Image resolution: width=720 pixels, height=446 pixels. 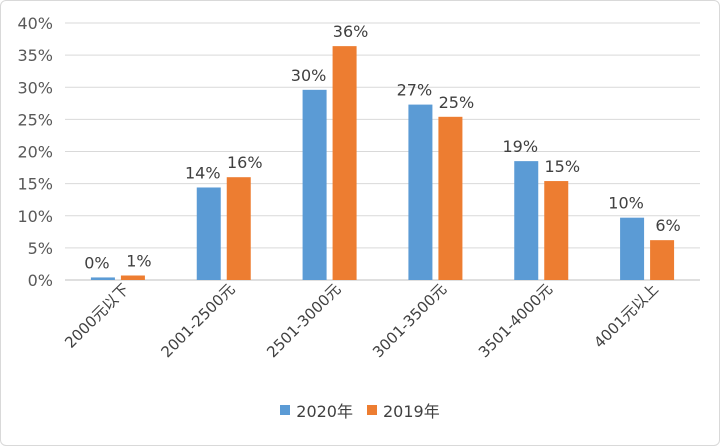 I want to click on x-category-label: 2501-3000元, so click(x=303, y=320).